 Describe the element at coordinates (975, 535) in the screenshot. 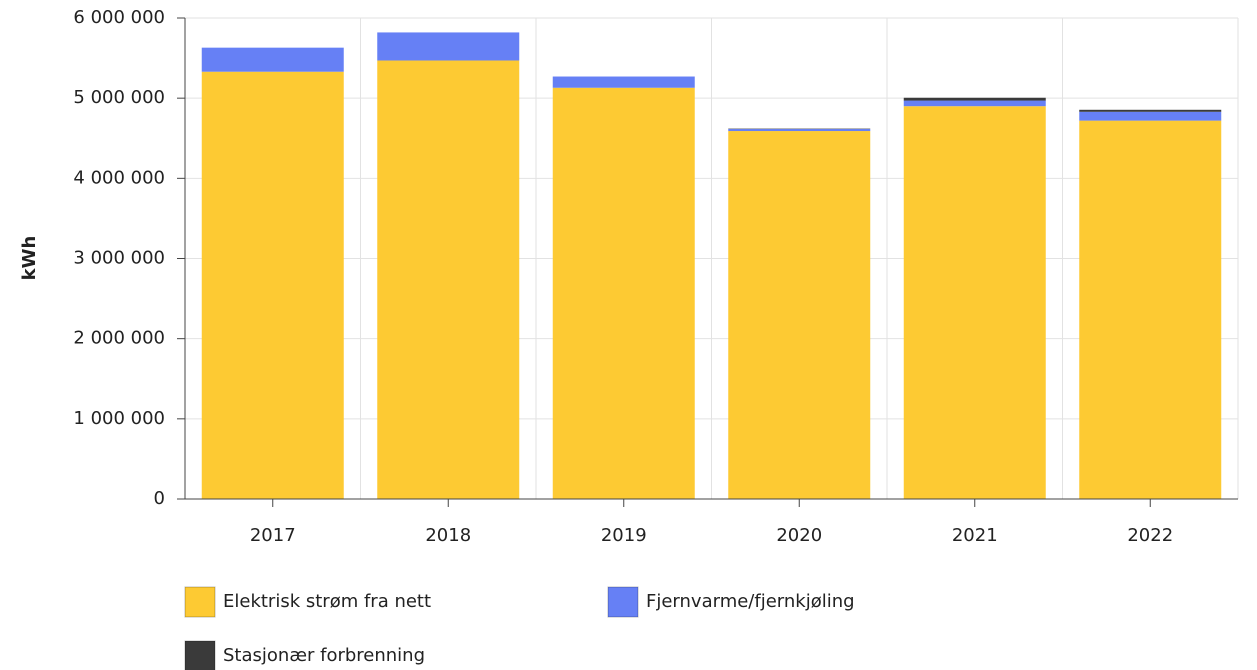

I see `x-tick-label: 2021` at that location.